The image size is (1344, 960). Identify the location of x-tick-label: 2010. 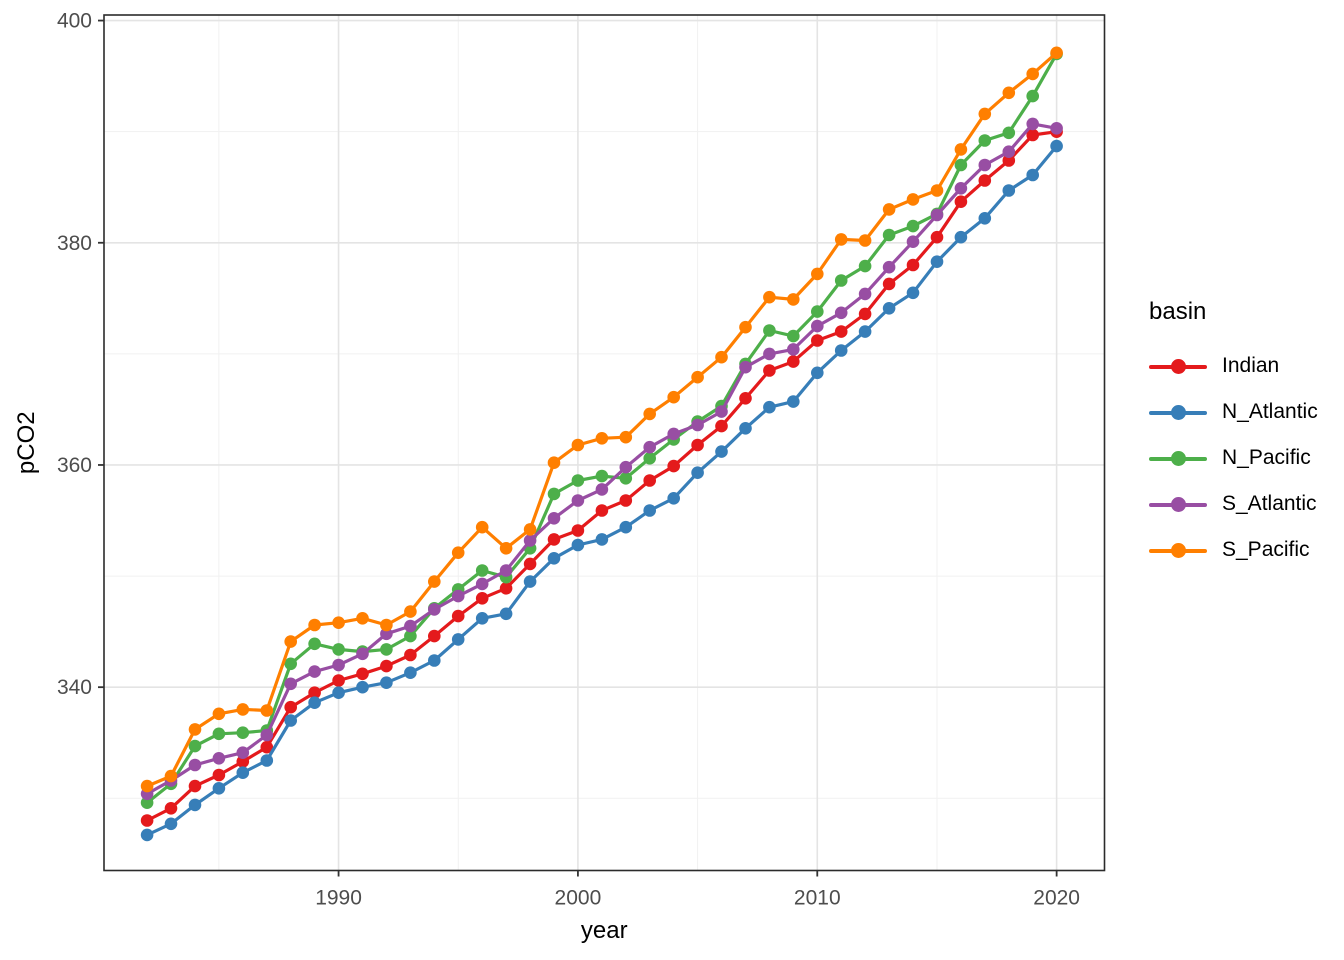
(817, 898).